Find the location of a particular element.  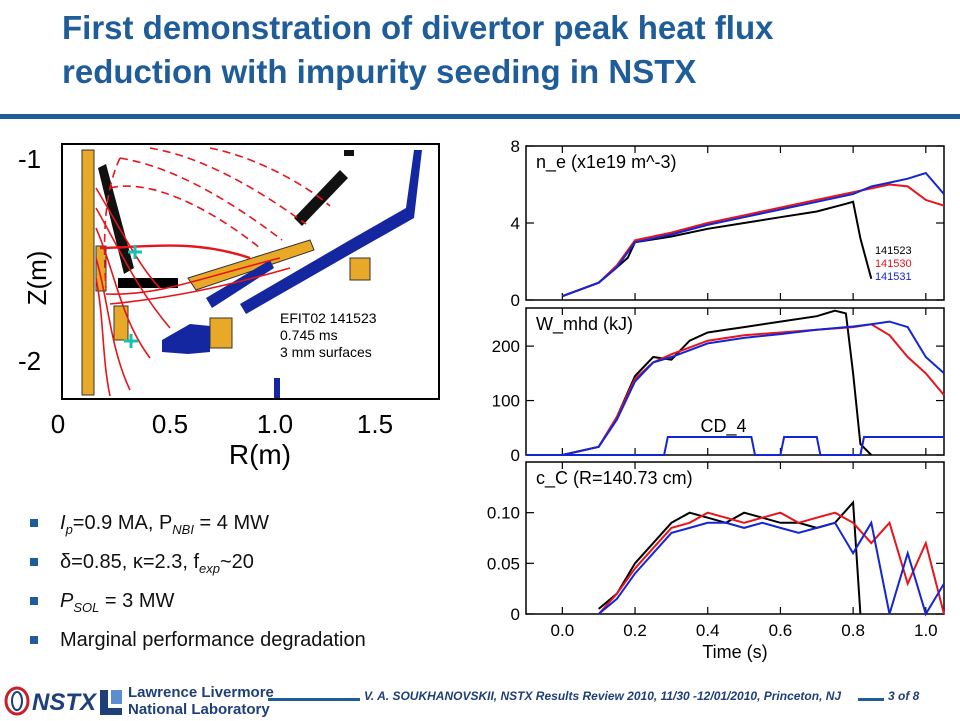

panel-annotation: CD_4 is located at coordinates (723, 426).